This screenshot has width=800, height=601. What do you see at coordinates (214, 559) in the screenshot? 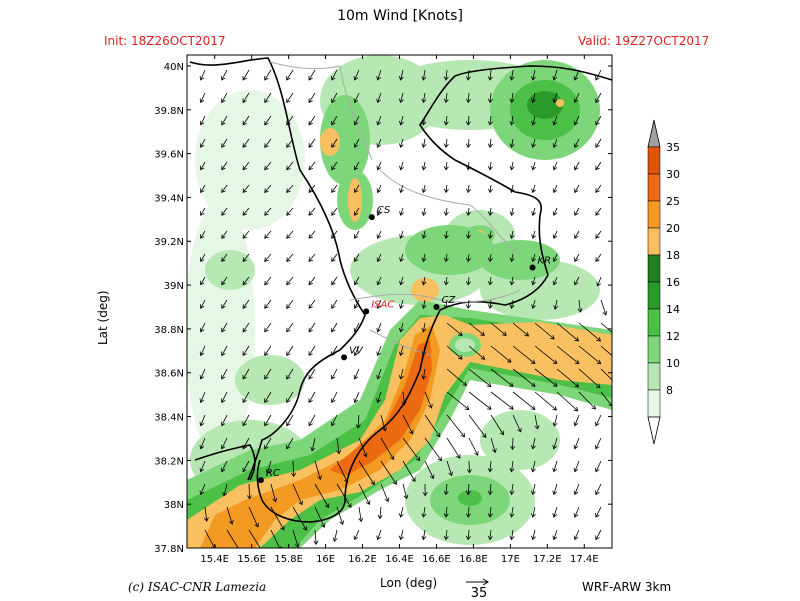
I see `lon-tick-label: 15.4E` at bounding box center [214, 559].